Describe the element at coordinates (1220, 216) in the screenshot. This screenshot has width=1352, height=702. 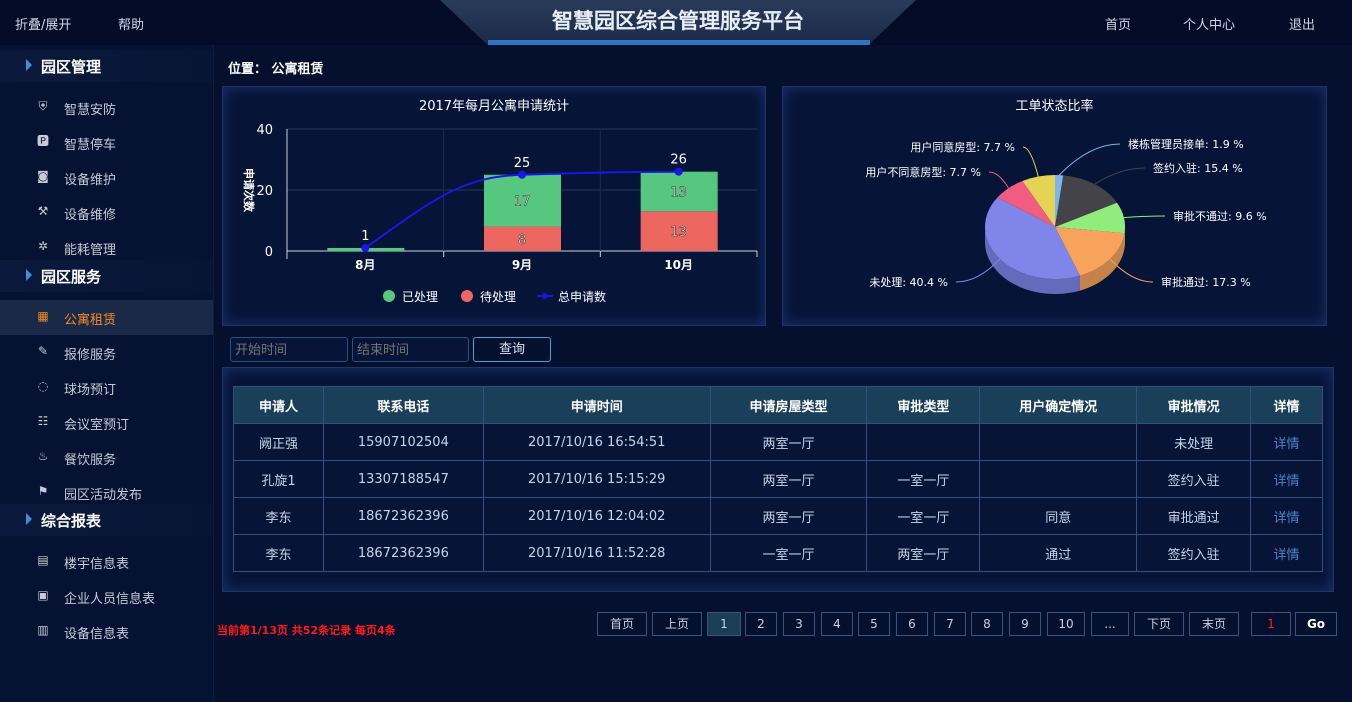
I see `pie-data-label: 审批不通过: 9.6 %` at that location.